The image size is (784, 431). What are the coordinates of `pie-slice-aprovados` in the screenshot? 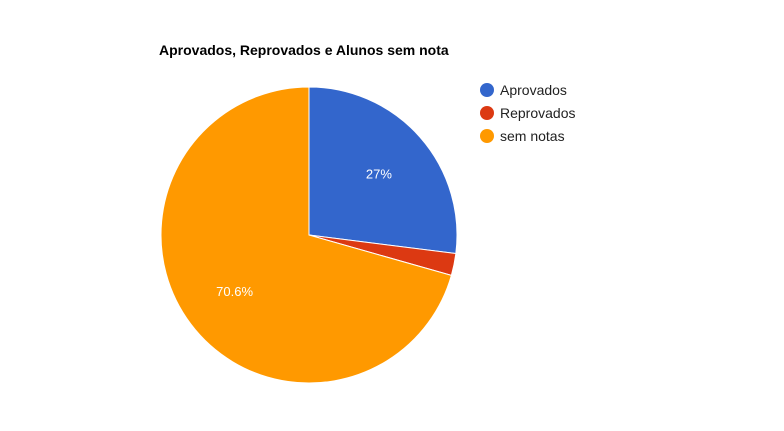 It's located at (383, 170).